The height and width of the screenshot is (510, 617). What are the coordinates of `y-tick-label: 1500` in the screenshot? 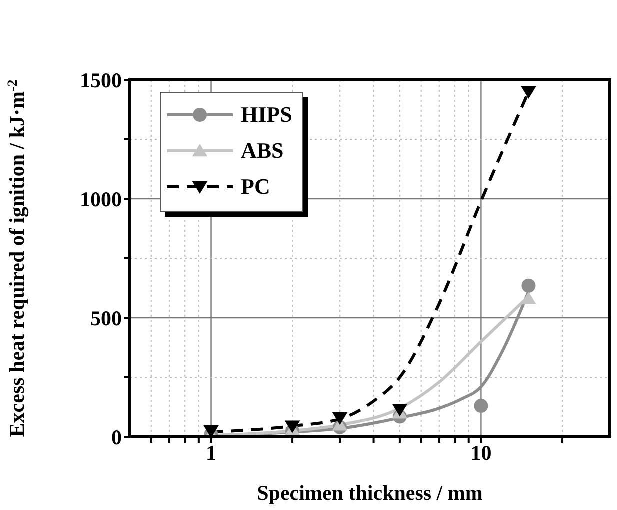 It's located at (101, 80).